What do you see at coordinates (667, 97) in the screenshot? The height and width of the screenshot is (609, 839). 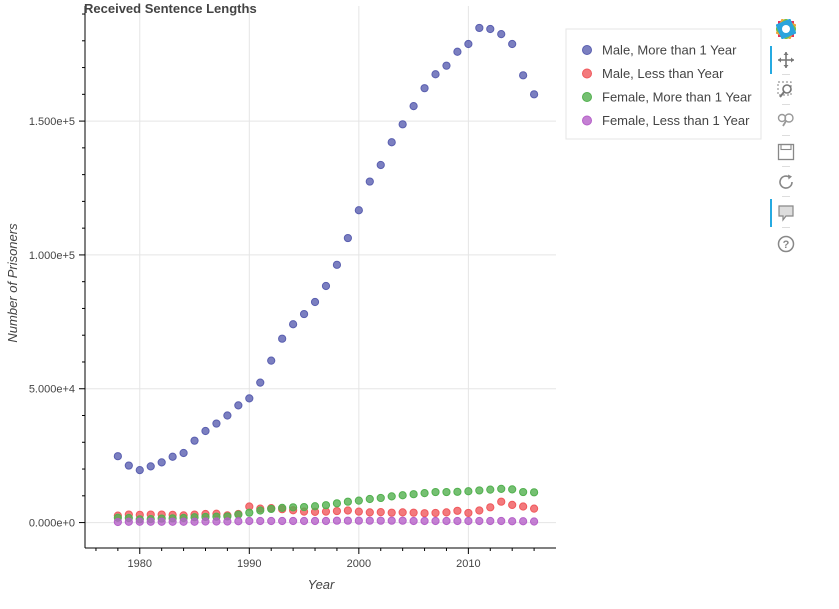 I see `legend-item: Female, More than 1 Year` at bounding box center [667, 97].